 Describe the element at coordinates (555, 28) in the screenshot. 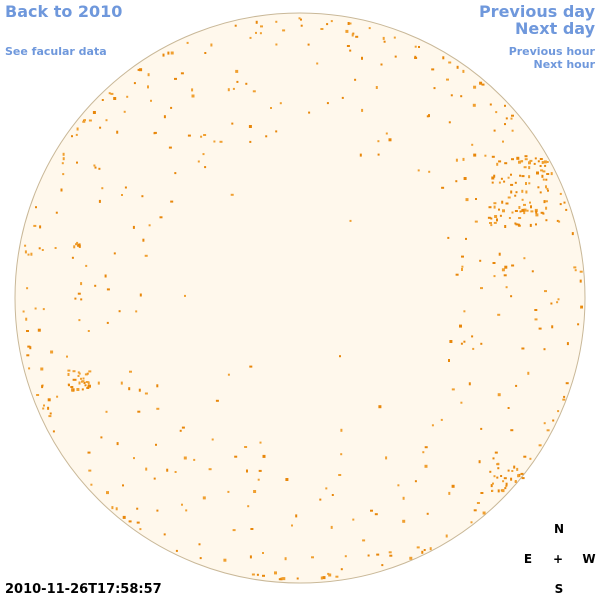

I see `next-day-link: Next day` at that location.